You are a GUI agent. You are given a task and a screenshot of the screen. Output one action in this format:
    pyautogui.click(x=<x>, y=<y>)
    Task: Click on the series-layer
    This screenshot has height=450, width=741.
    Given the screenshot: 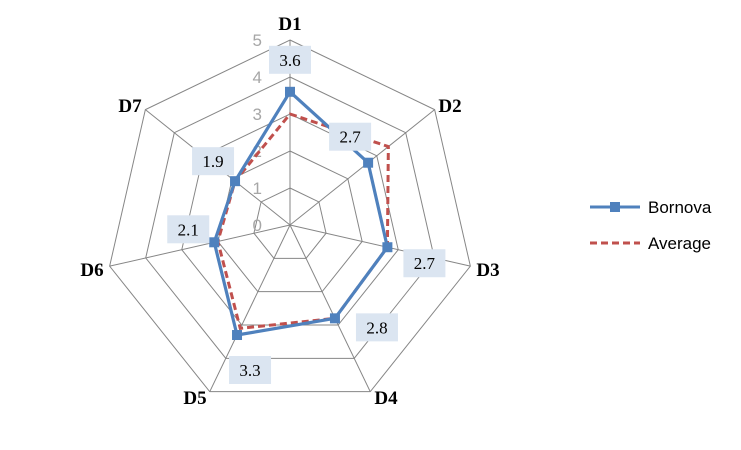 What is the action you would take?
    pyautogui.click(x=301, y=213)
    